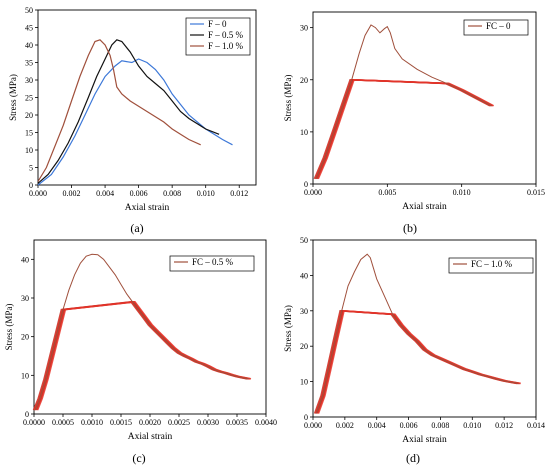 The width and height of the screenshot is (550, 468). I want to click on x-tick-label: 0.0005, so click(63, 422).